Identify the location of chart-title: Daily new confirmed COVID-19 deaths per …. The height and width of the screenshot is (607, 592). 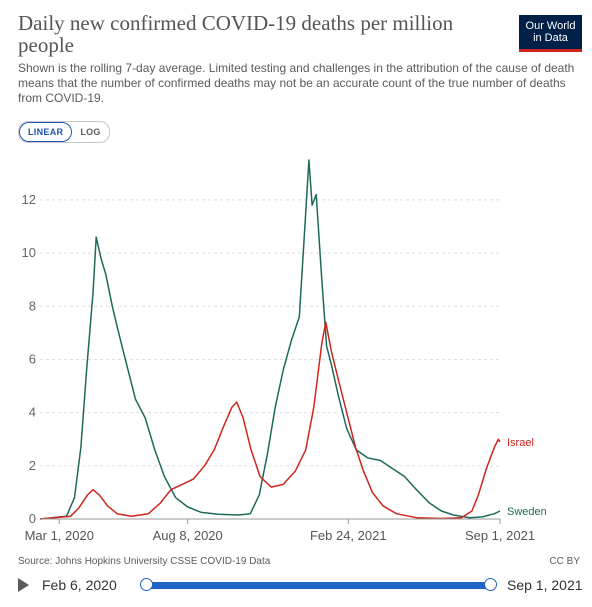
(236, 34).